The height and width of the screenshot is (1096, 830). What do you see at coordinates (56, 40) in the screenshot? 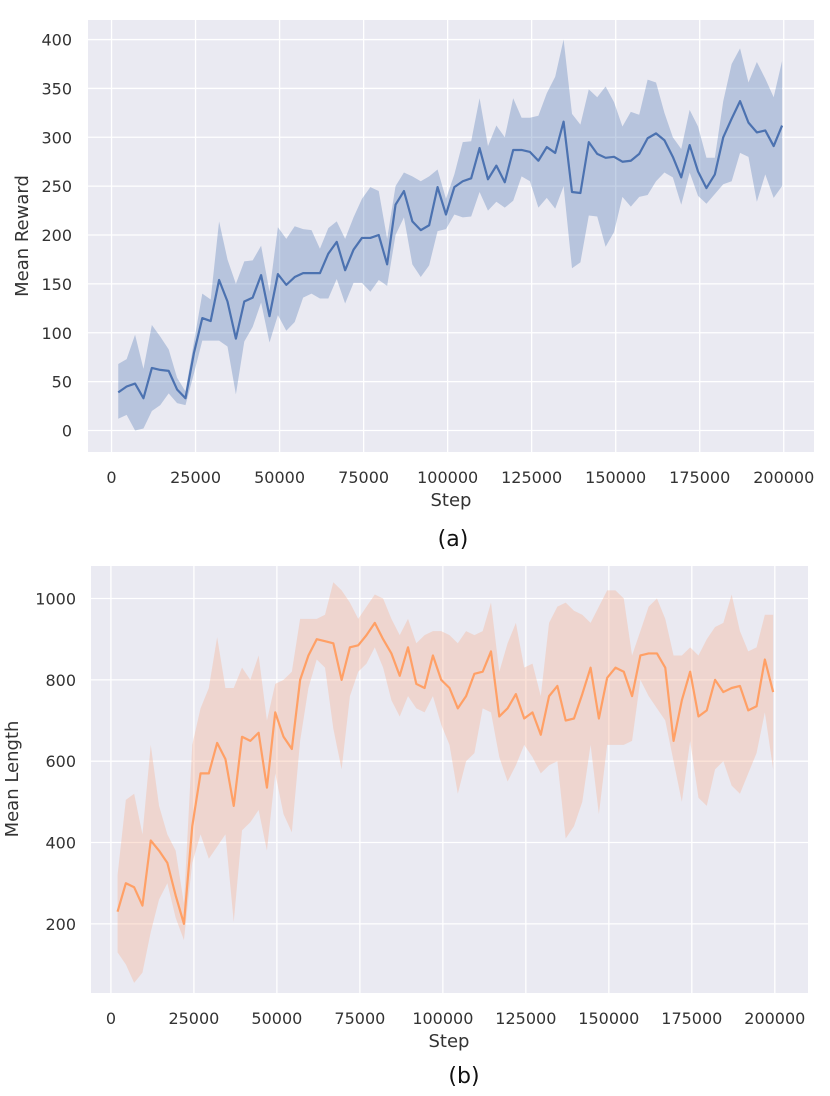
I see `chart-a-y-tick-label: 400` at bounding box center [56, 40].